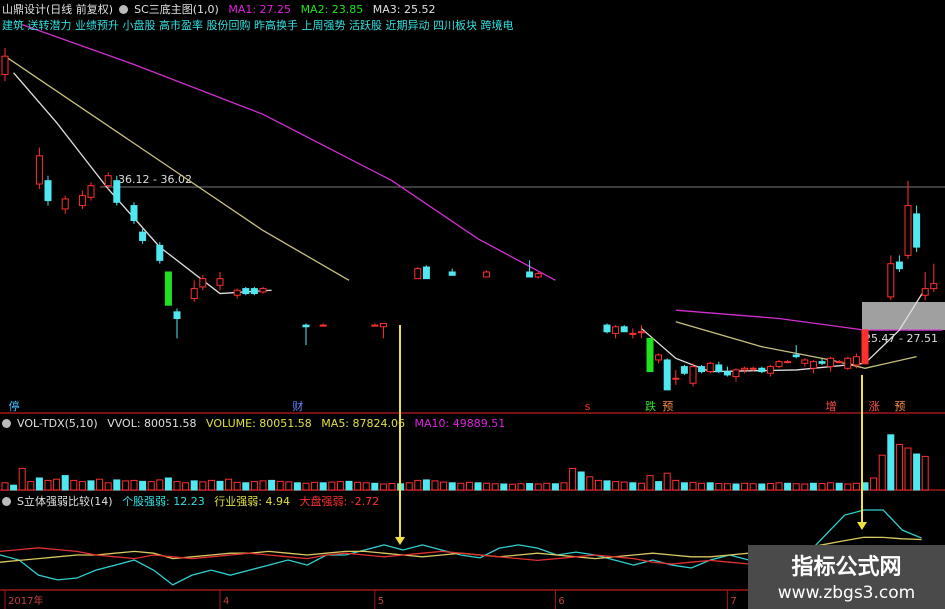 This screenshot has height=609, width=945. I want to click on ma2-value: MA2: 23.85, so click(332, 9).